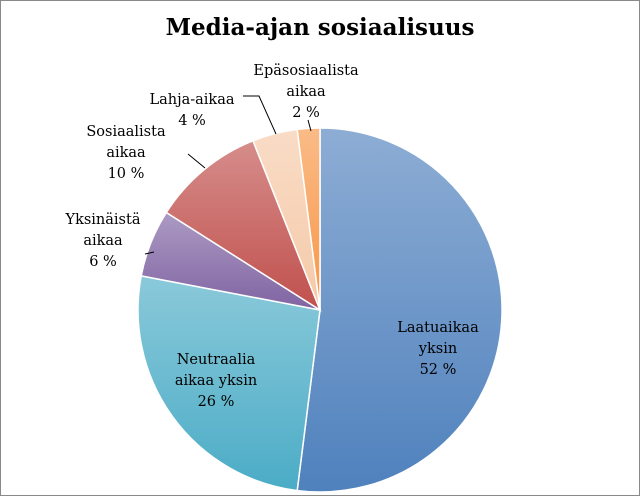 The image size is (640, 496). I want to click on slice-category-label: Sosiaalista, so click(126, 132).